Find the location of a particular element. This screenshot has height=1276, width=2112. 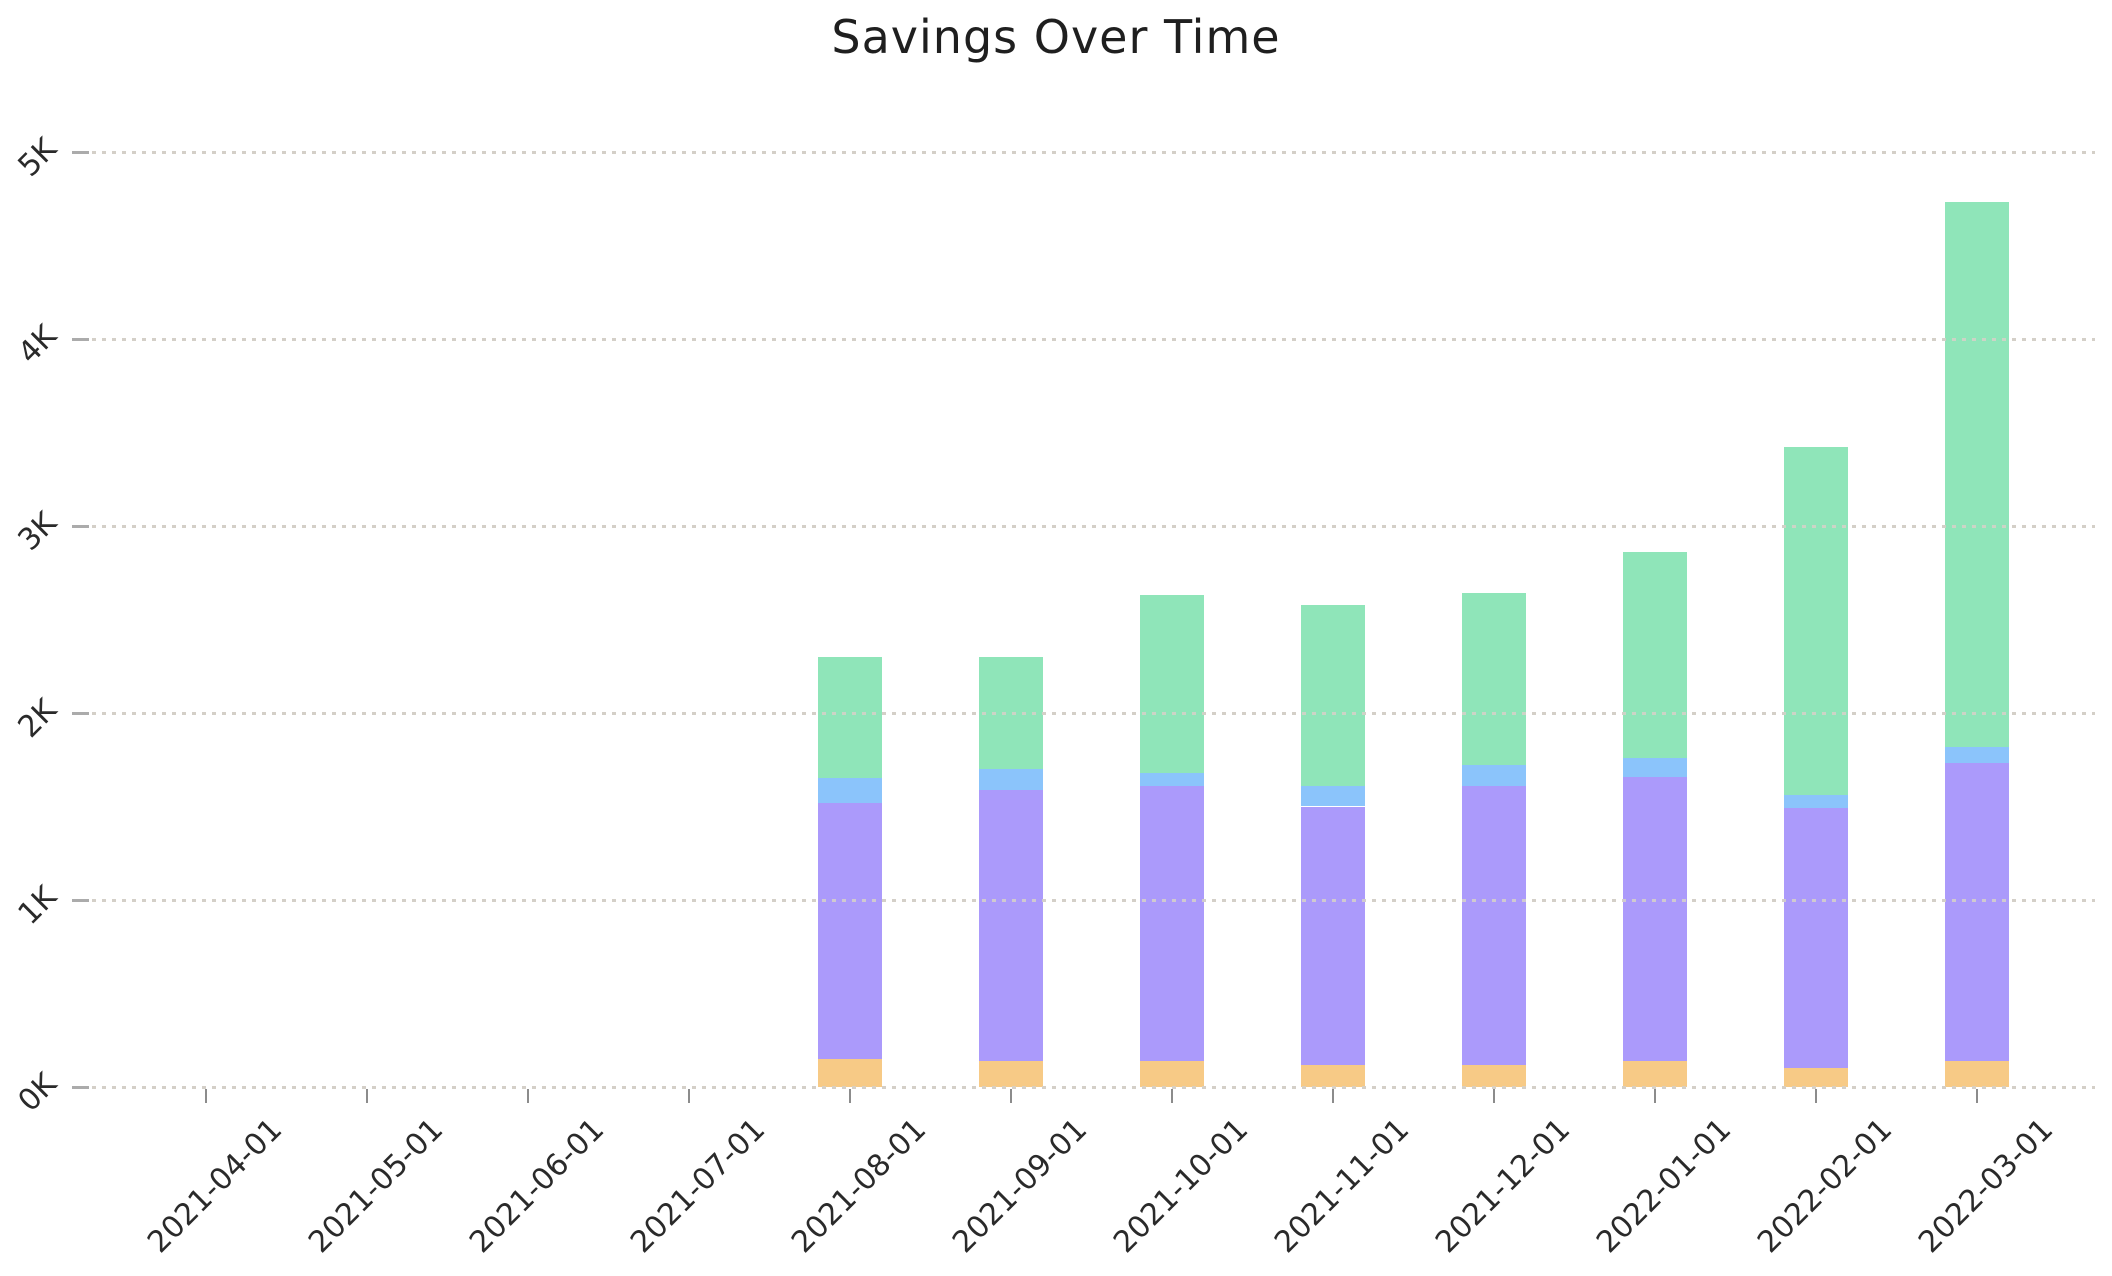

x-axis-tick-label: 2021-04-01 is located at coordinates (214, 1186).